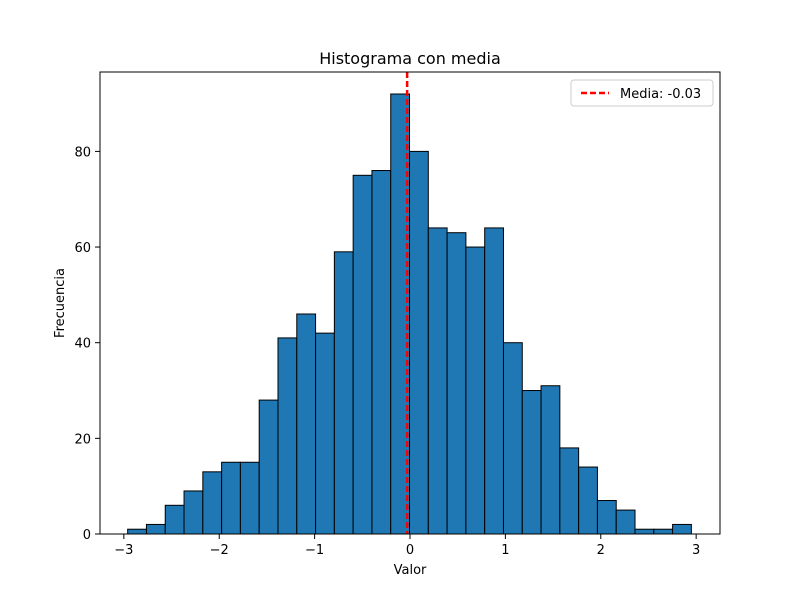 The height and width of the screenshot is (600, 800). Describe the element at coordinates (82, 152) in the screenshot. I see `y-tick-label: 80` at that location.